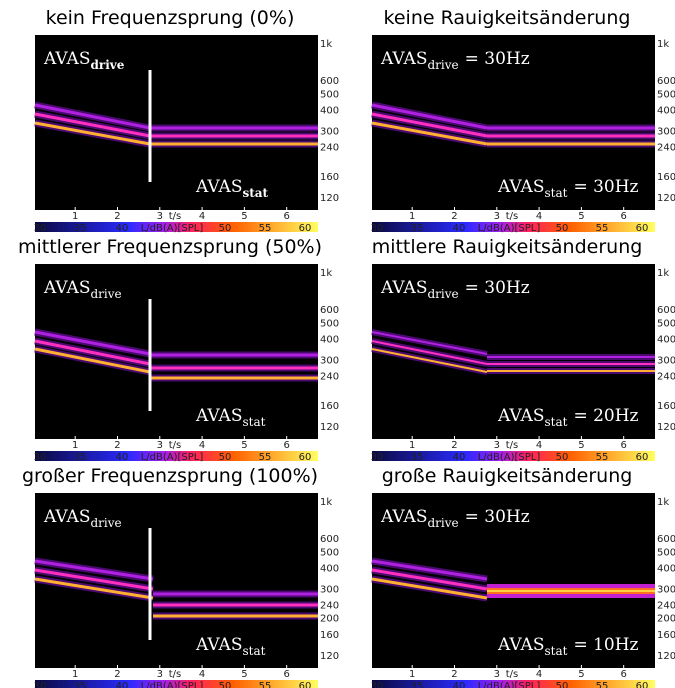 This screenshot has width=675, height=688. I want to click on panel-title: keine Rauigkeitsänderung, so click(507, 18).